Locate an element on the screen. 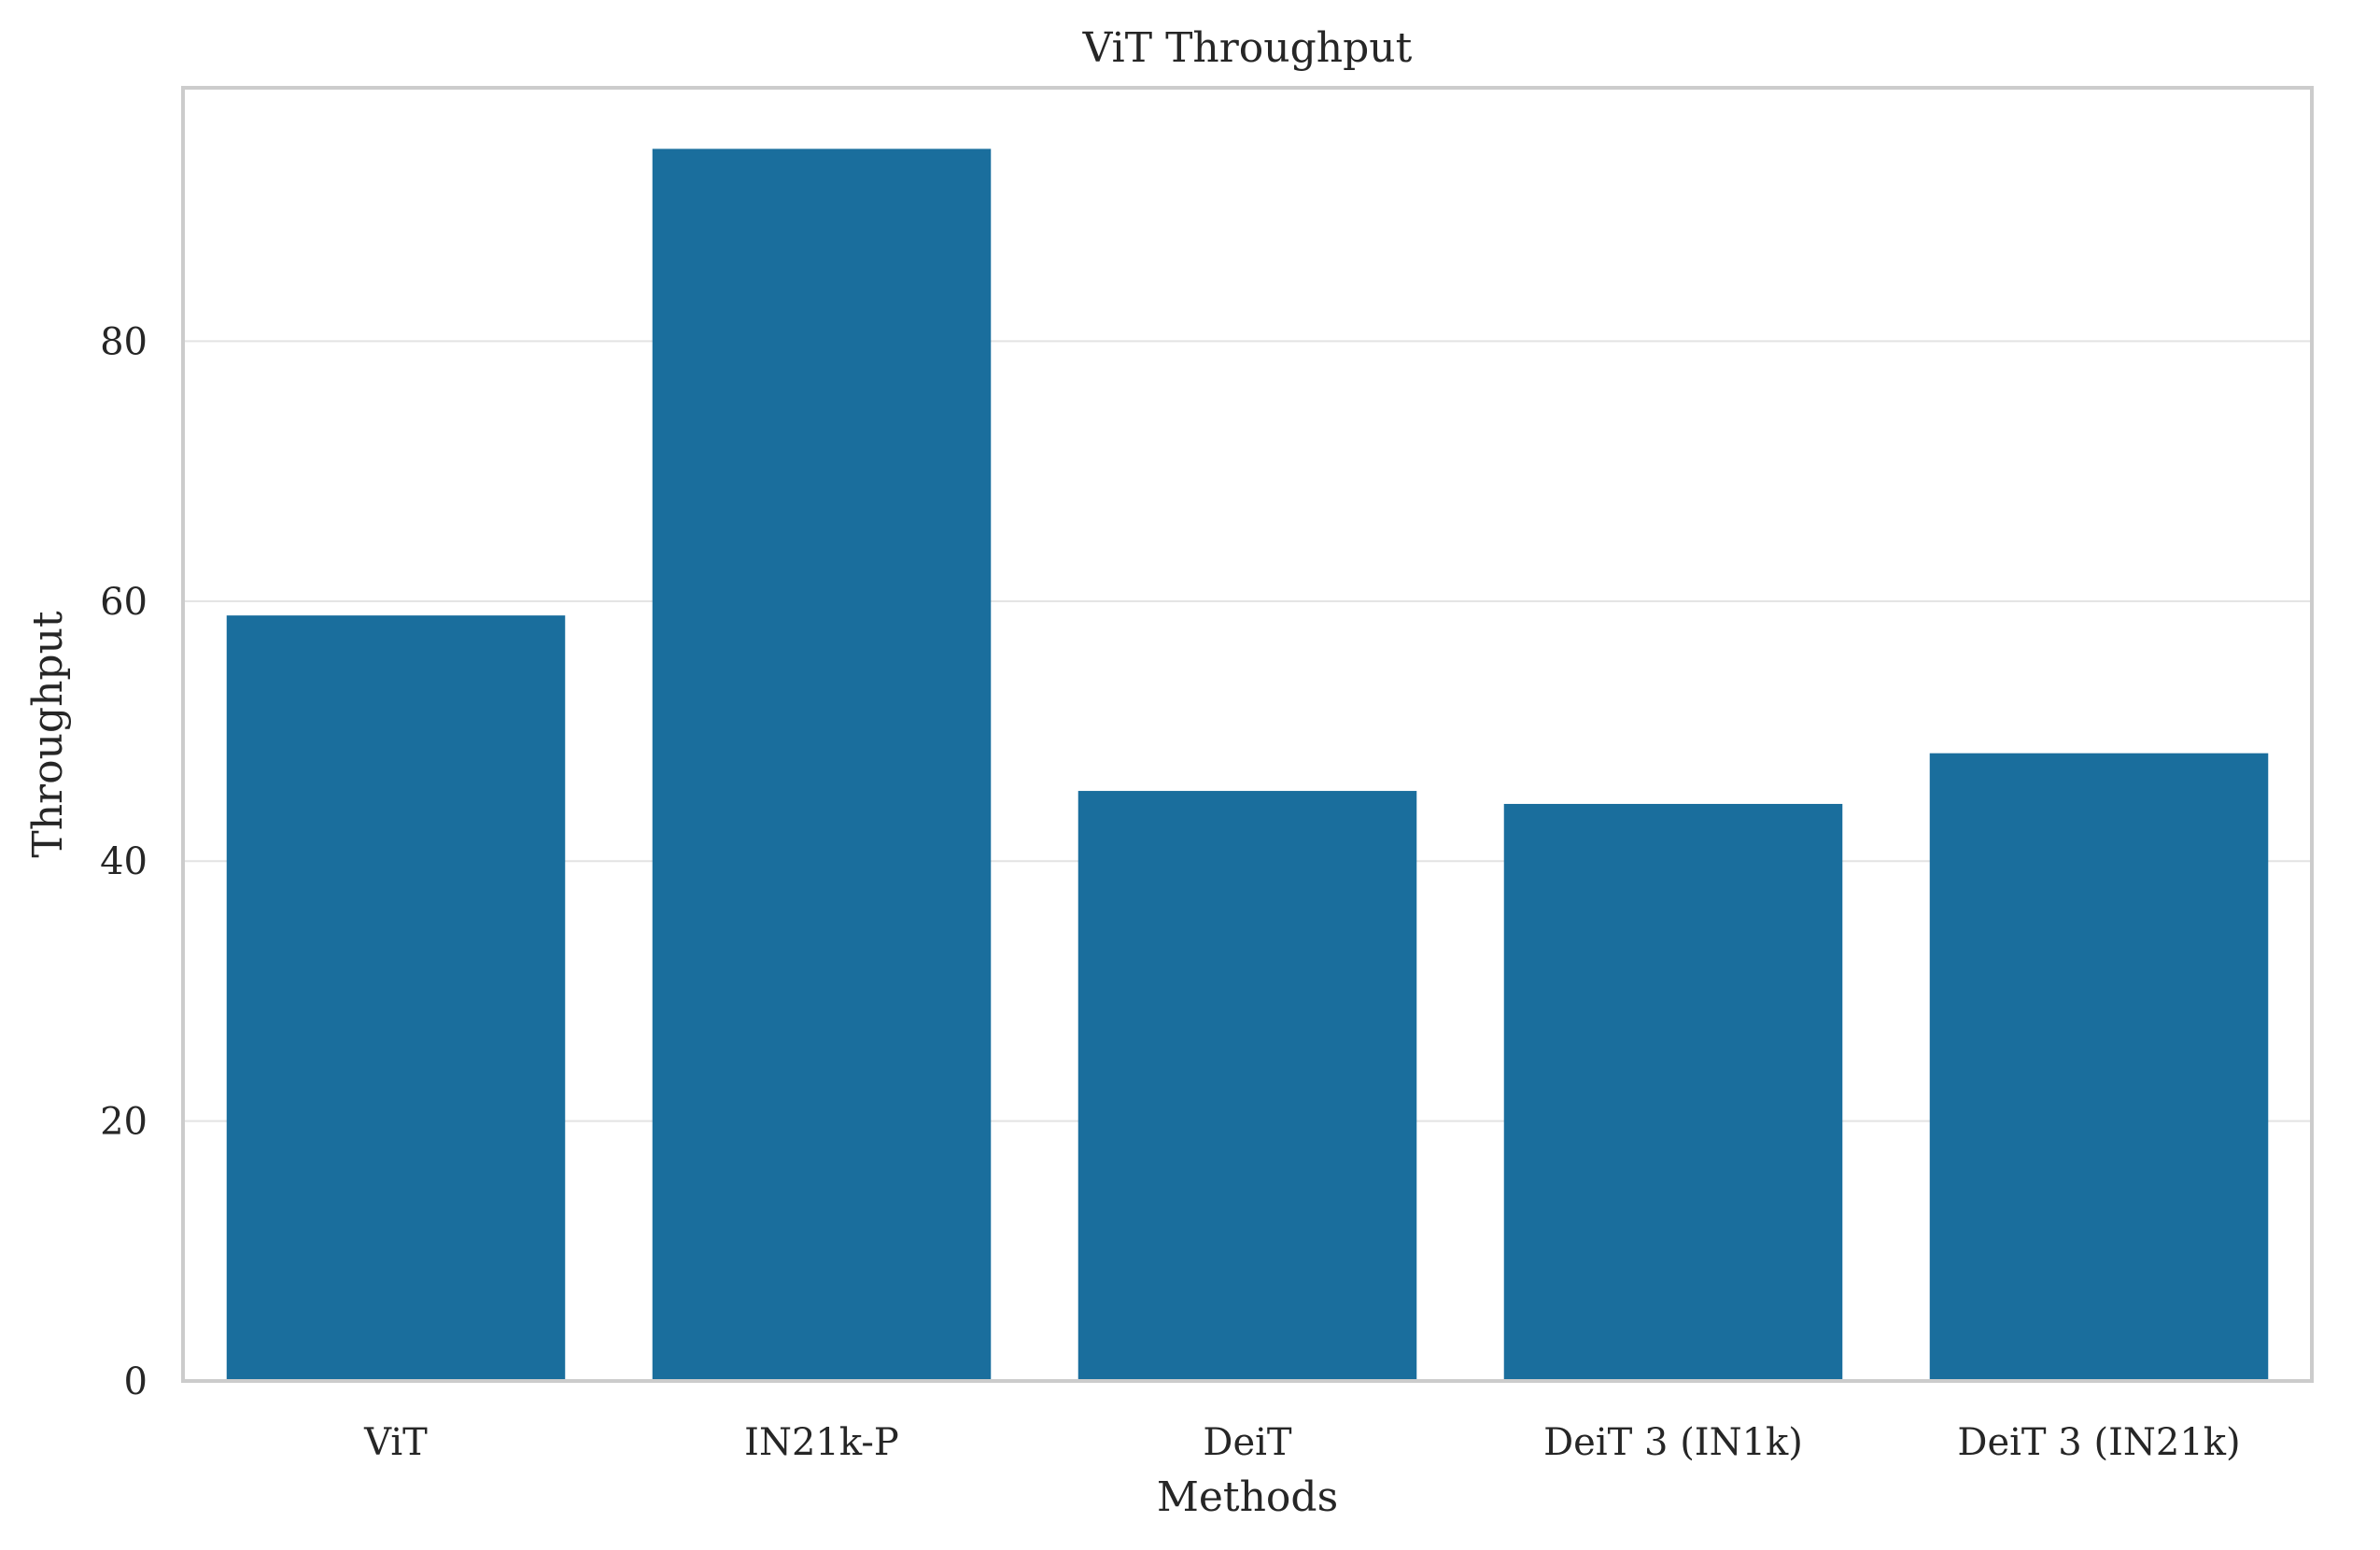  y-tick-label: 80 is located at coordinates (124, 341).